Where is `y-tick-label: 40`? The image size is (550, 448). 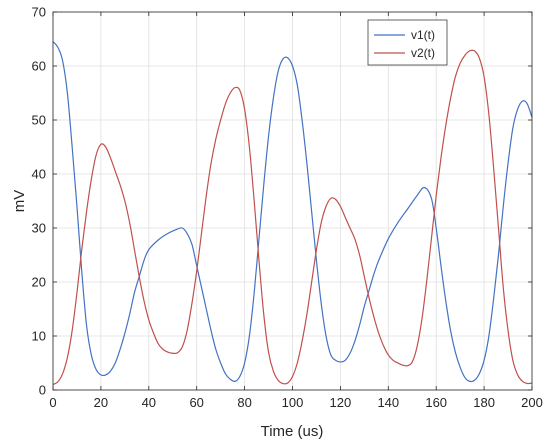
y-tick-label: 40 is located at coordinates (39, 174).